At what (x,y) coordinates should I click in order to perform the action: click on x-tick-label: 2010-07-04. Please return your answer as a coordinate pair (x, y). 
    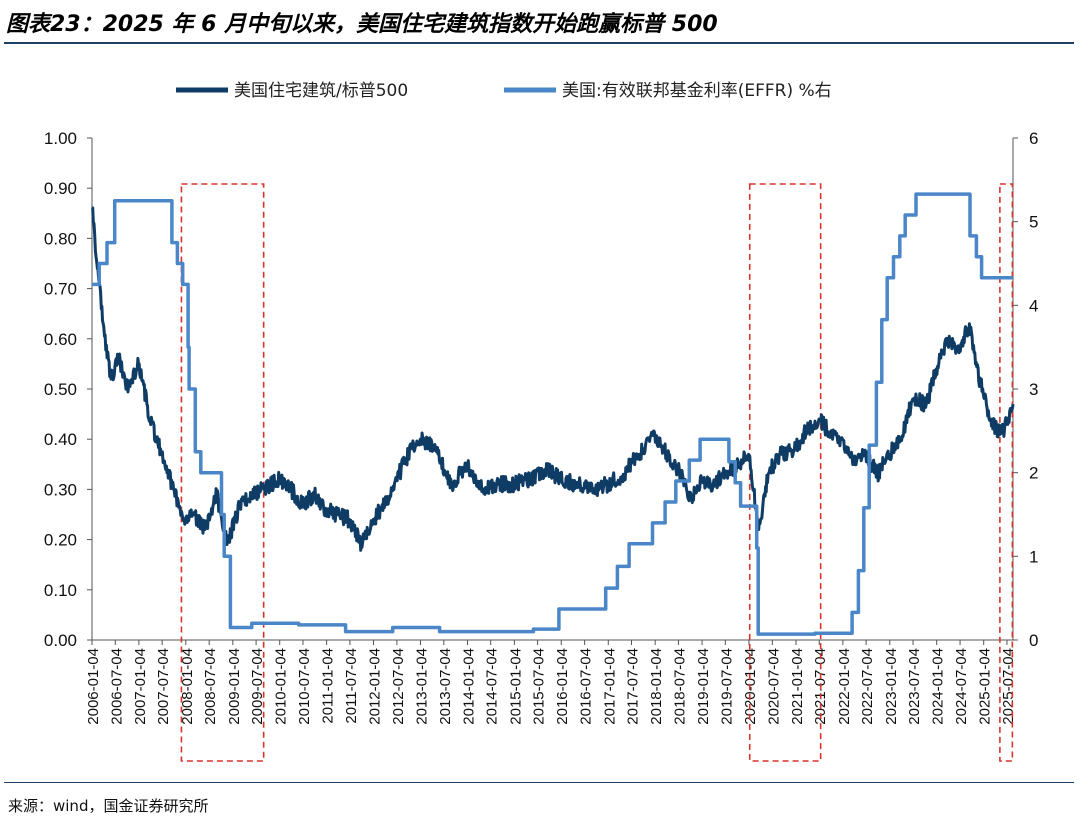
    Looking at the image, I should click on (304, 686).